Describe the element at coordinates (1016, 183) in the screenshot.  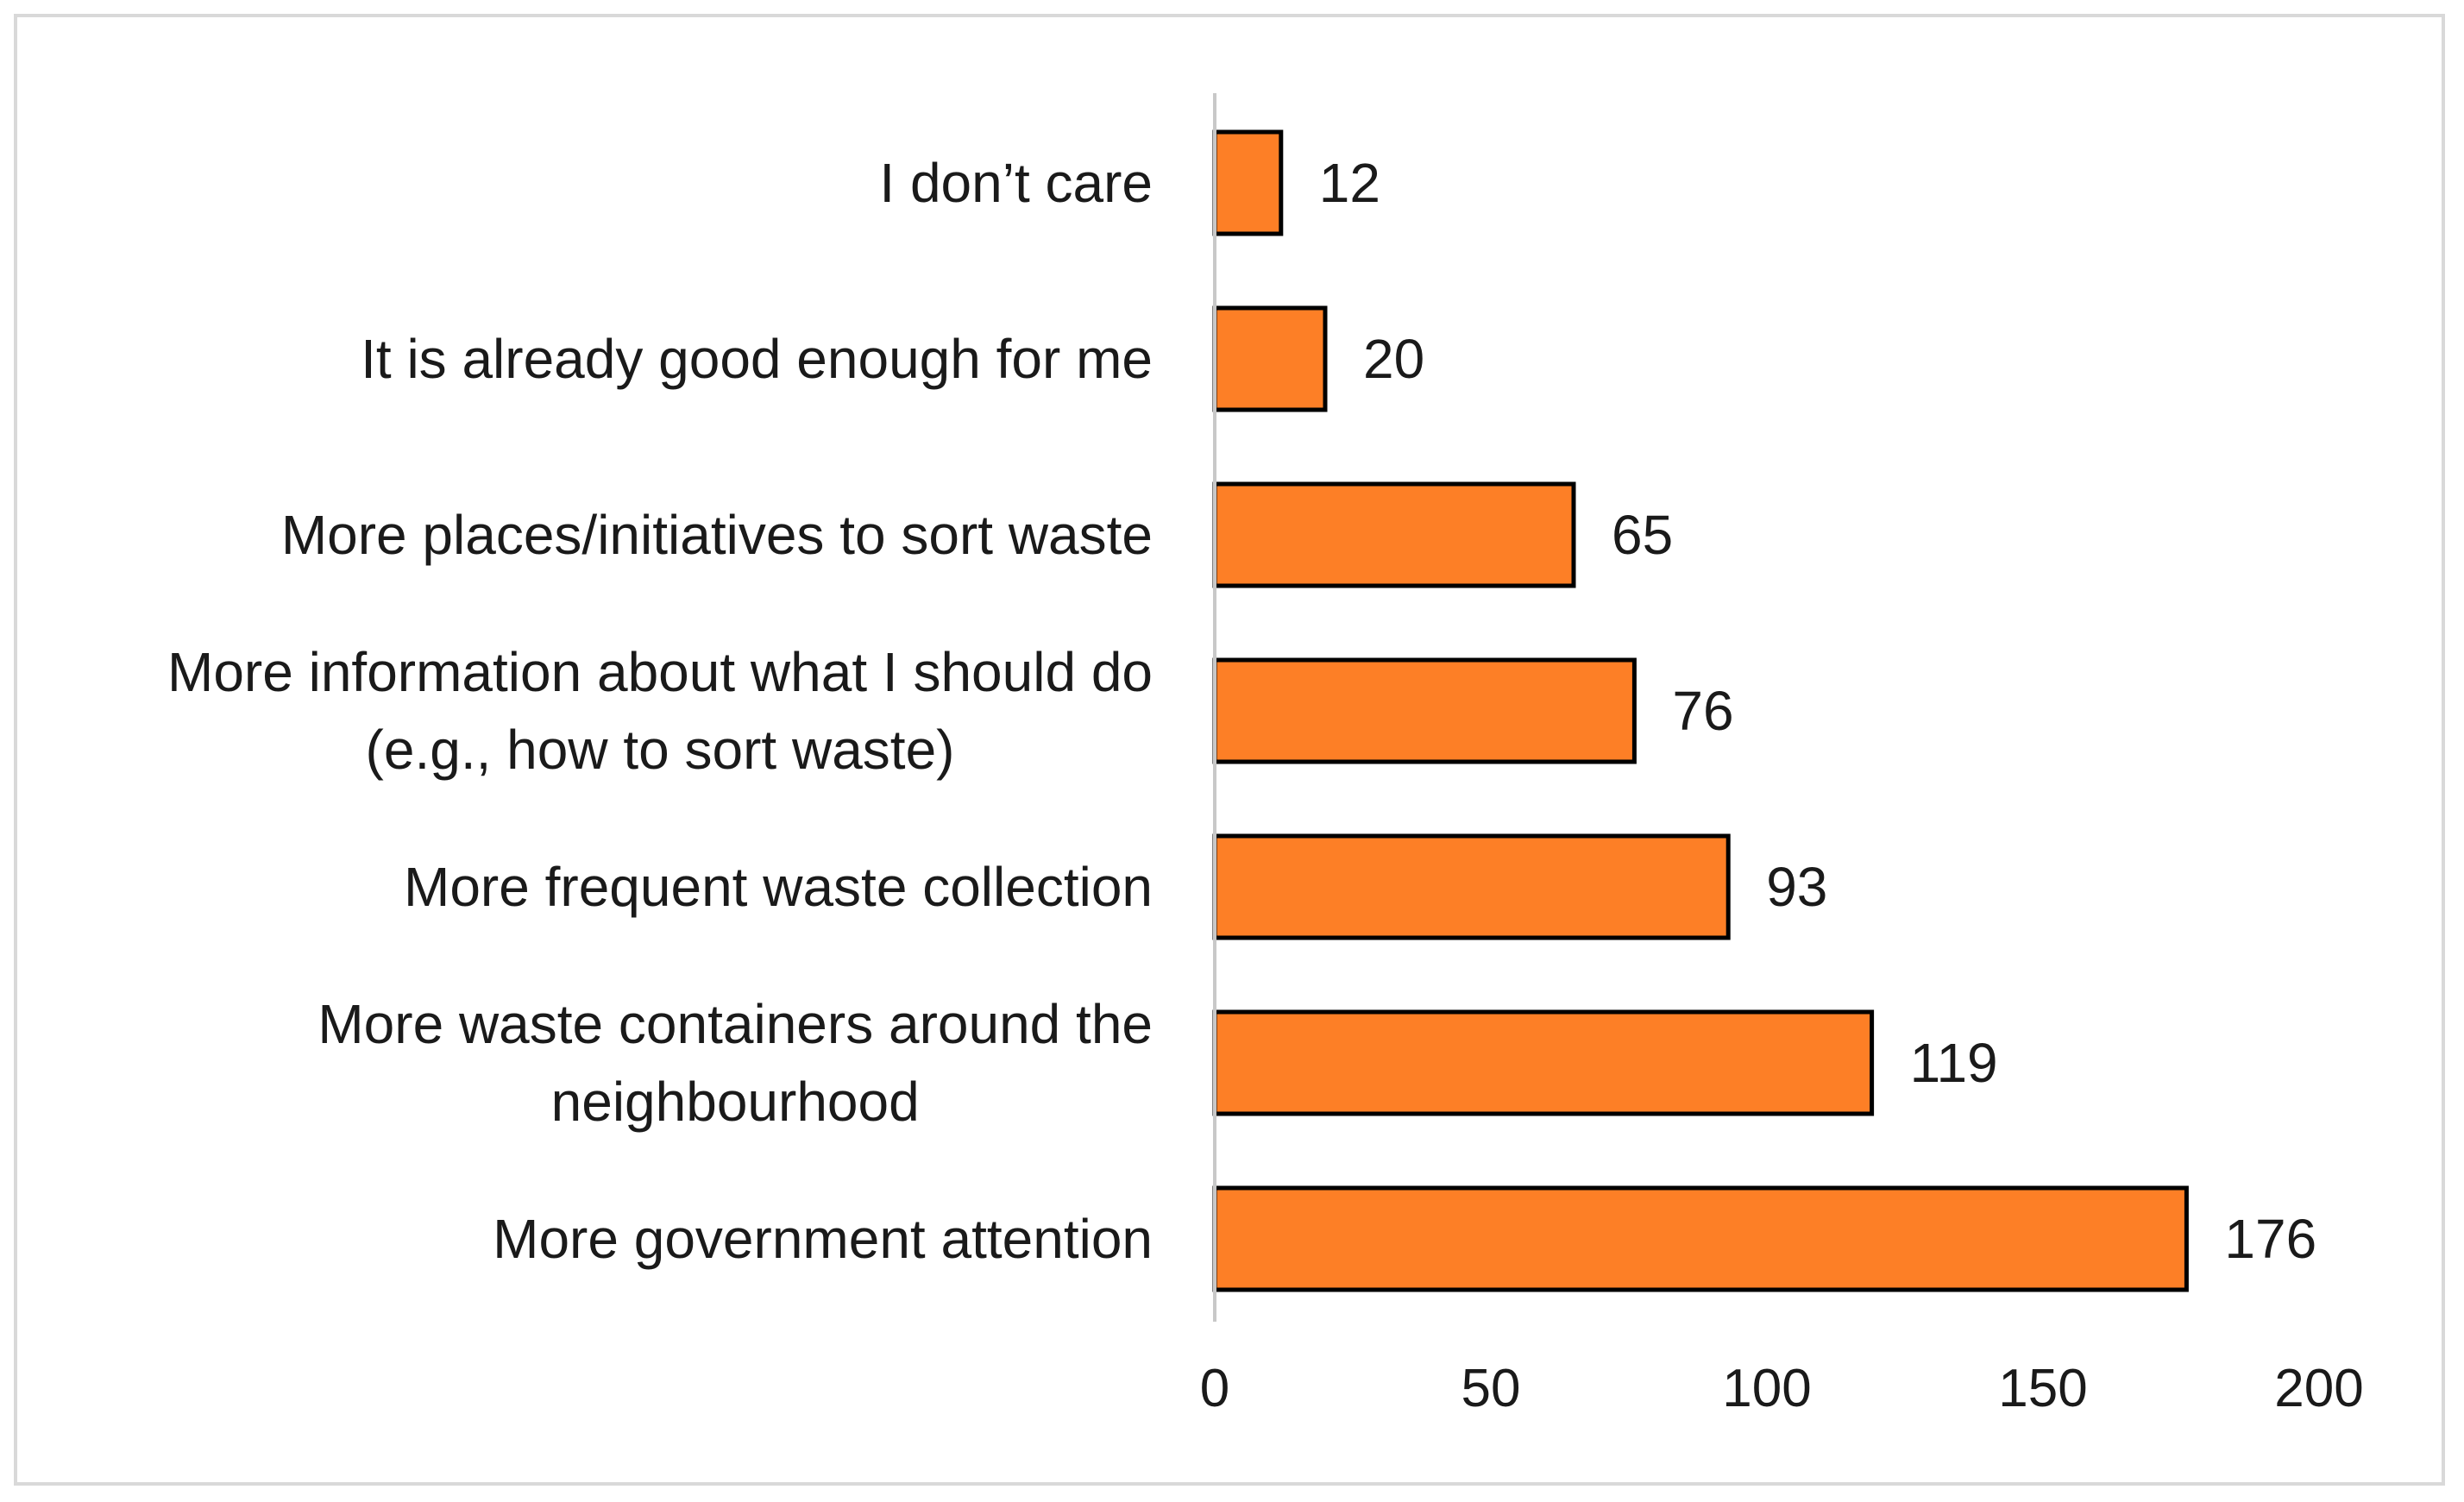
I see `category-label: I don’t care` at that location.